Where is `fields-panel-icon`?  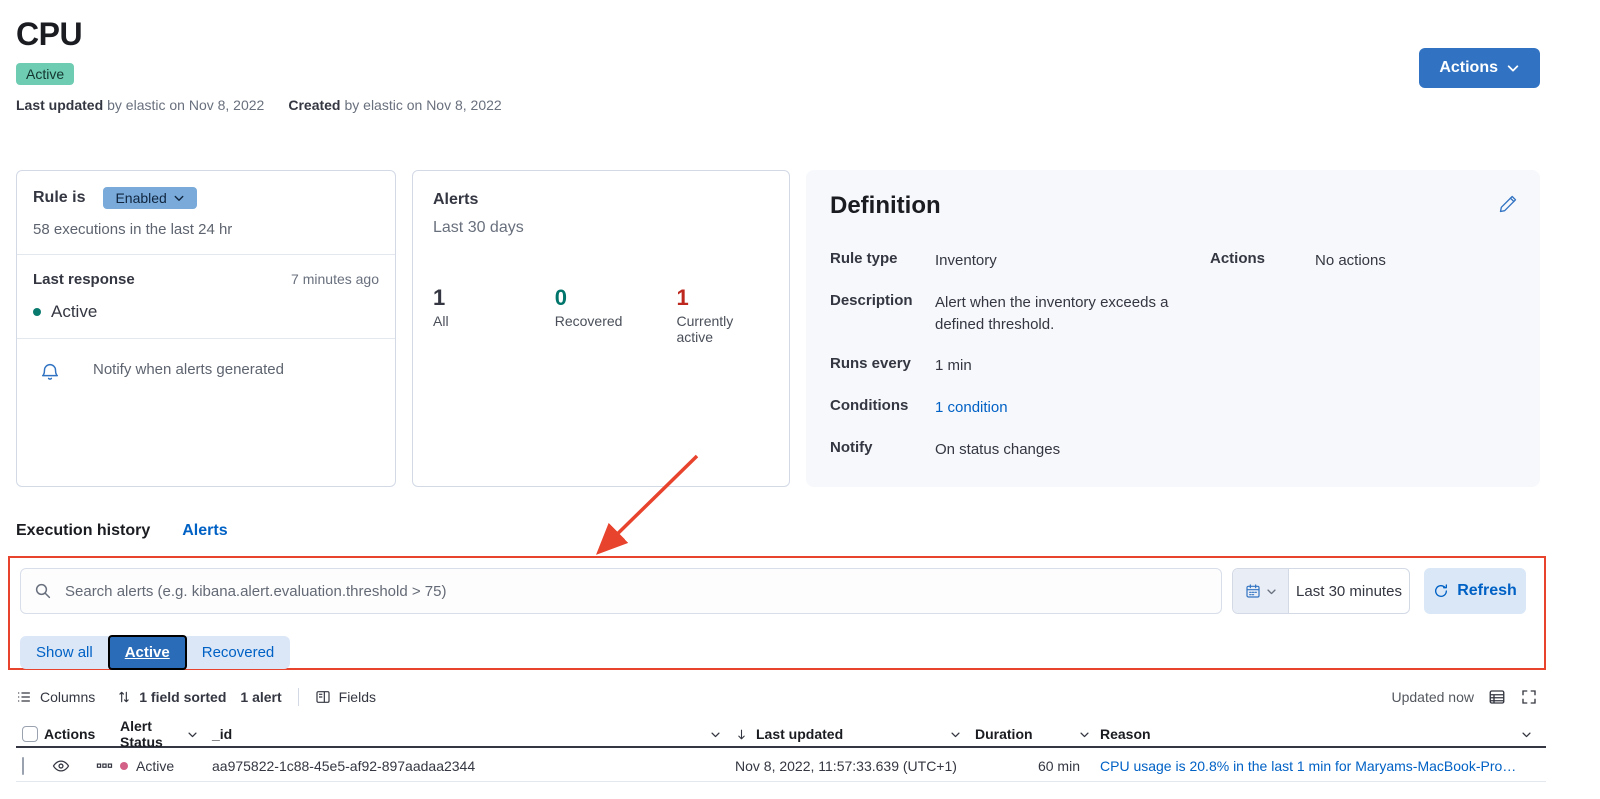
fields-panel-icon is located at coordinates (323, 697).